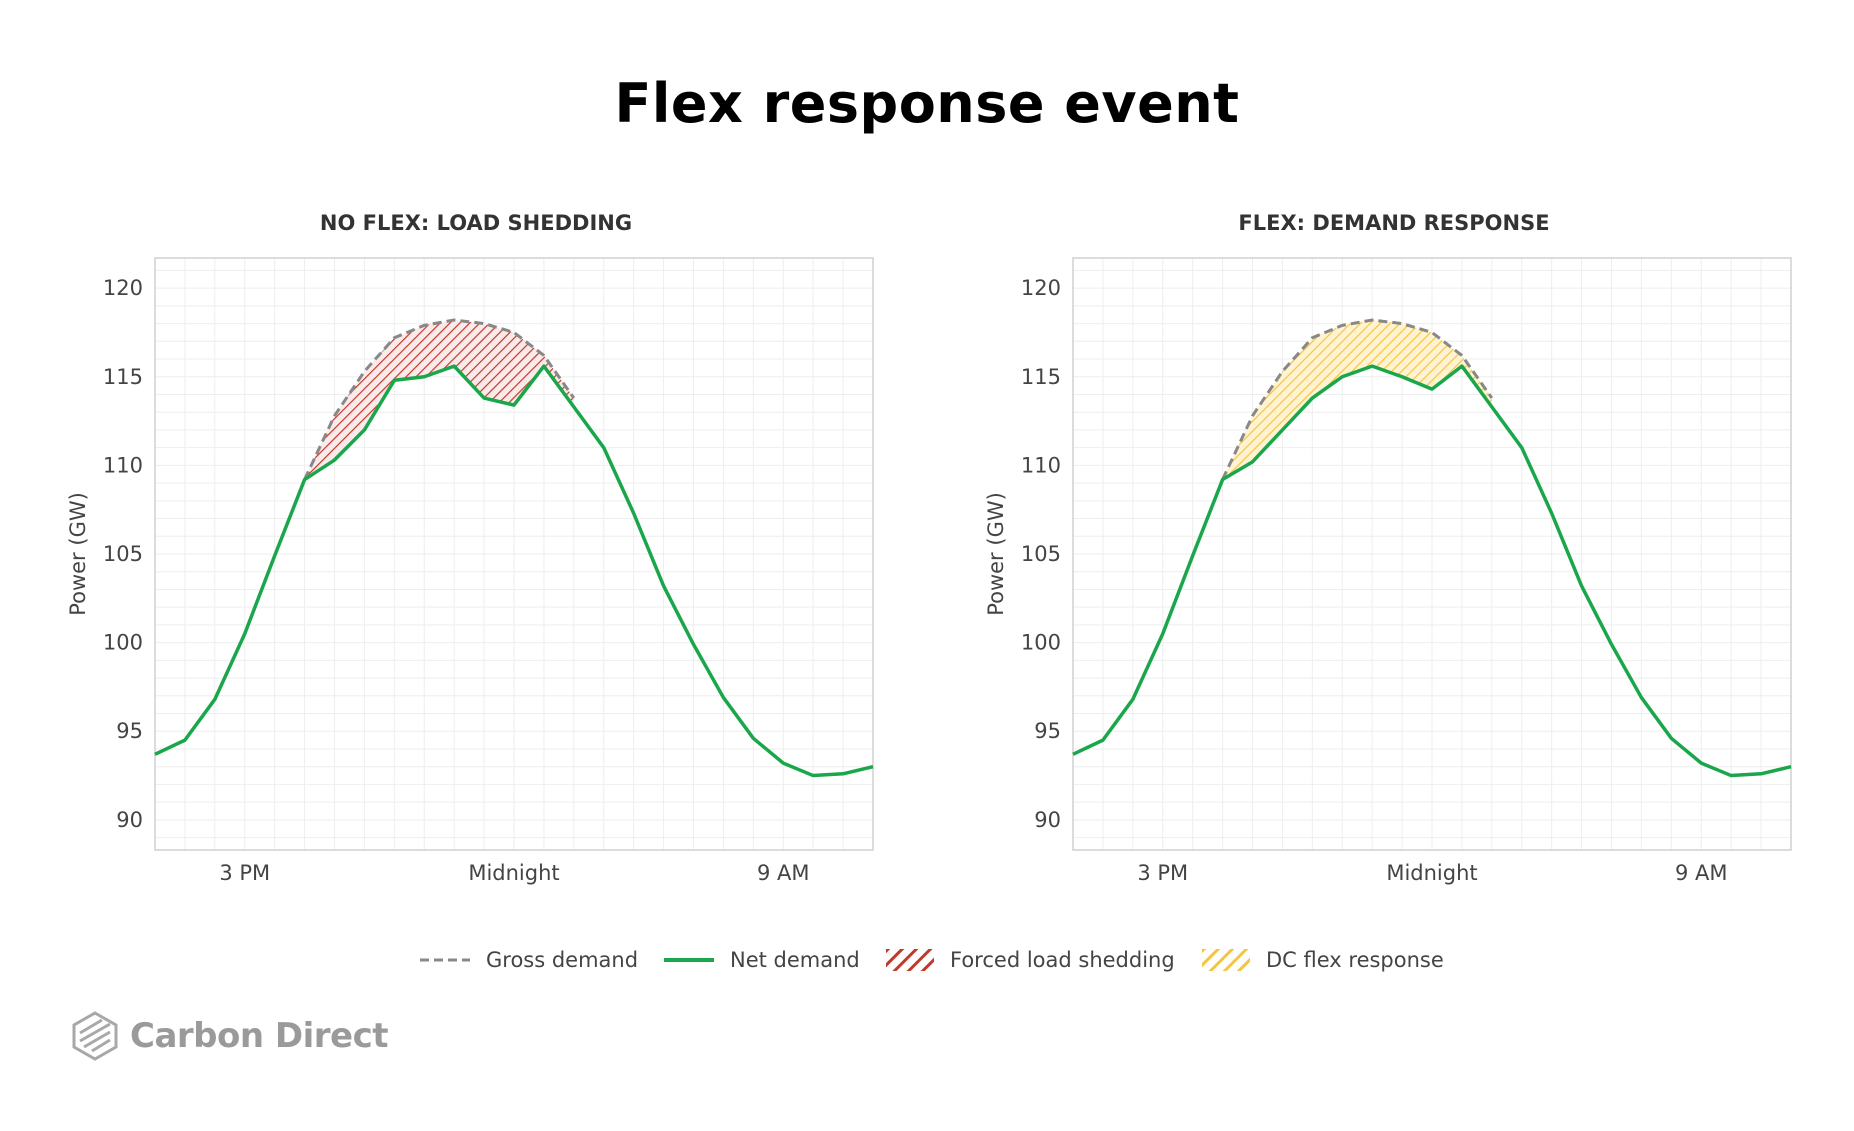 The width and height of the screenshot is (1854, 1131). I want to click on legend-item-shed: Forced load shedding, so click(1030, 960).